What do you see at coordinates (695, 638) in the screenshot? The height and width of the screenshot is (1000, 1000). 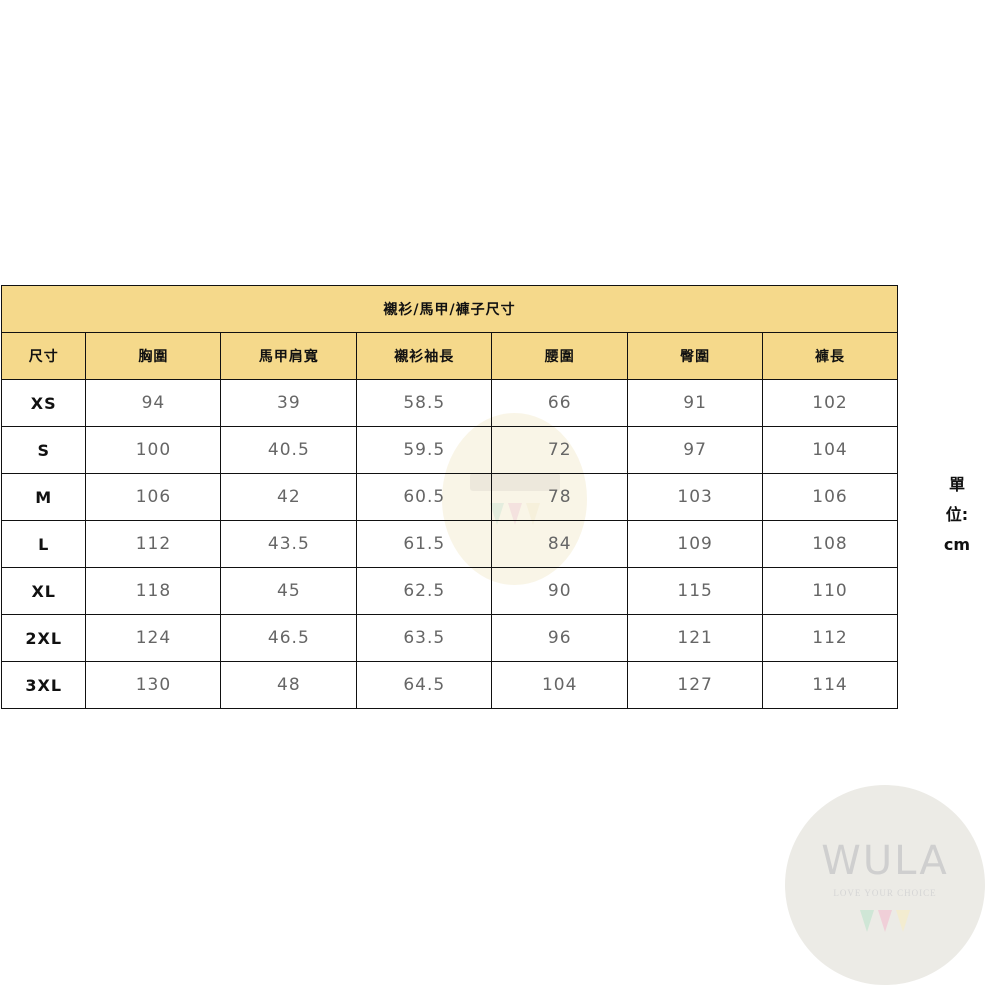 I see `table-cell: 121` at bounding box center [695, 638].